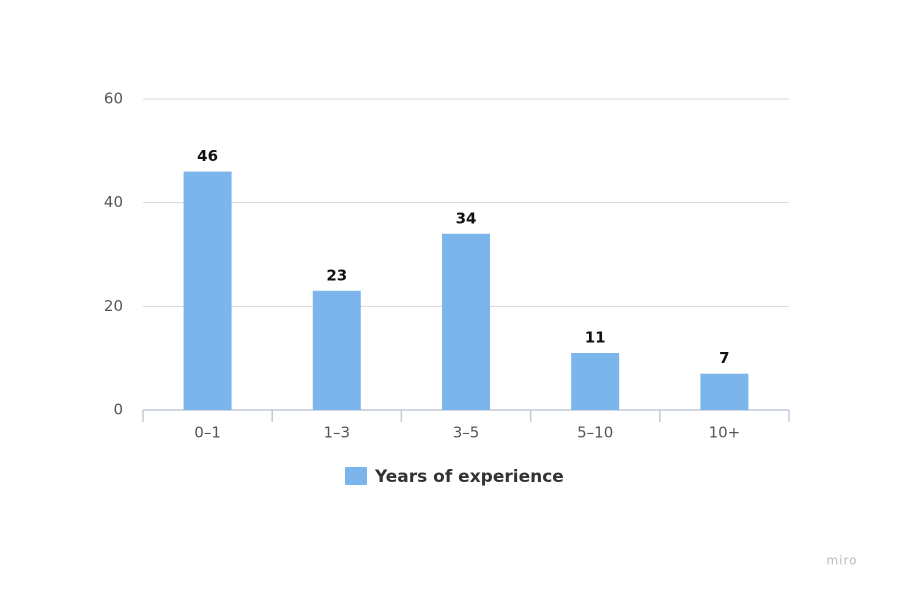  Describe the element at coordinates (466, 433) in the screenshot. I see `x-tick-label: 3–5` at that location.